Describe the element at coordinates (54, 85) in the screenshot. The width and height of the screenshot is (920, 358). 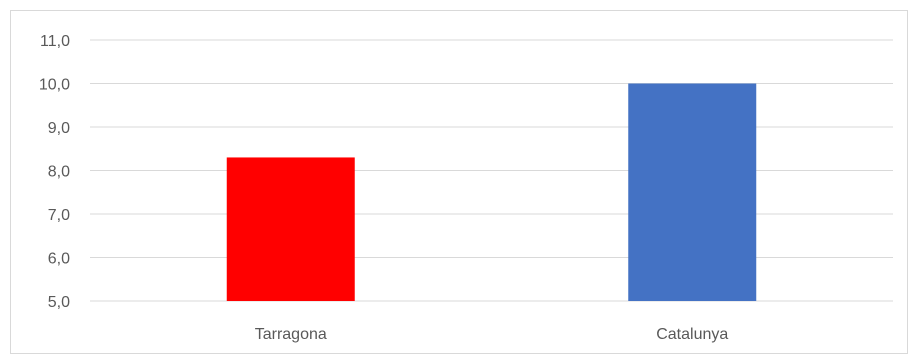
I see `y-tick-label: 10,0` at that location.